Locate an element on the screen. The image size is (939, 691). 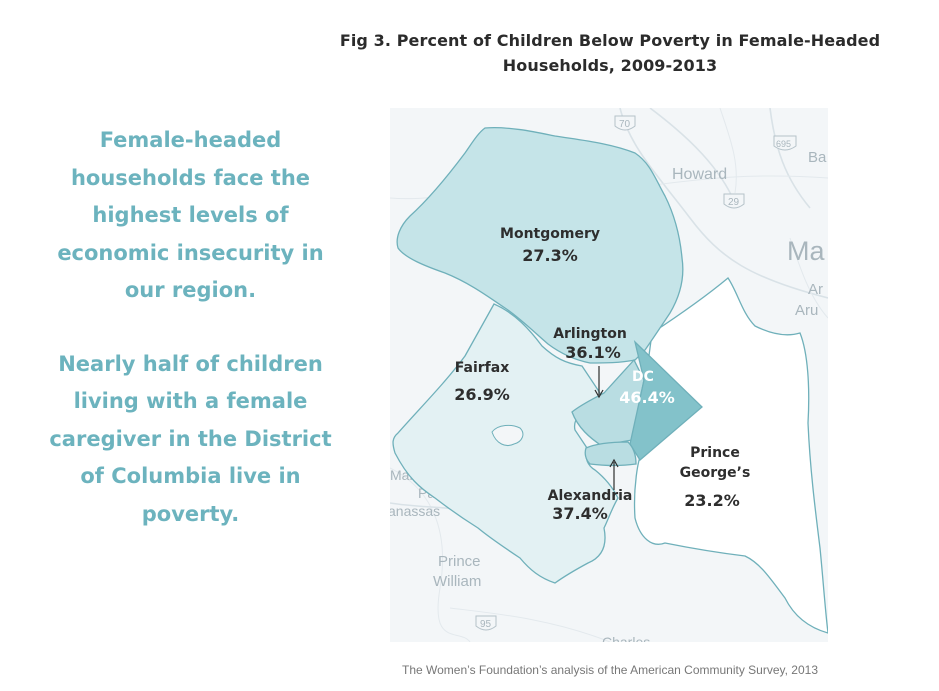
label-dc-name: DC is located at coordinates (643, 377).